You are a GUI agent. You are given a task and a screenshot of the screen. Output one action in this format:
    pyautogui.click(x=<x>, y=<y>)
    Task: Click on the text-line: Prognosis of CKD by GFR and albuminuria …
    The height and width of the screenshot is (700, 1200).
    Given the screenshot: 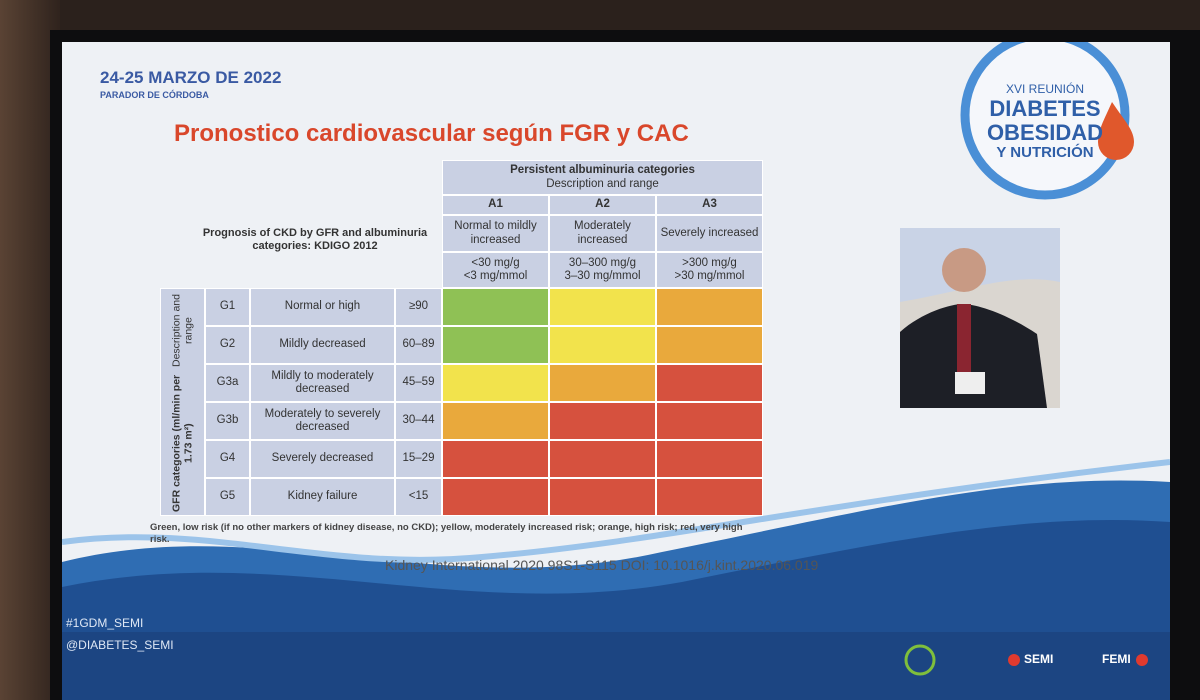 What is the action you would take?
    pyautogui.click(x=315, y=239)
    